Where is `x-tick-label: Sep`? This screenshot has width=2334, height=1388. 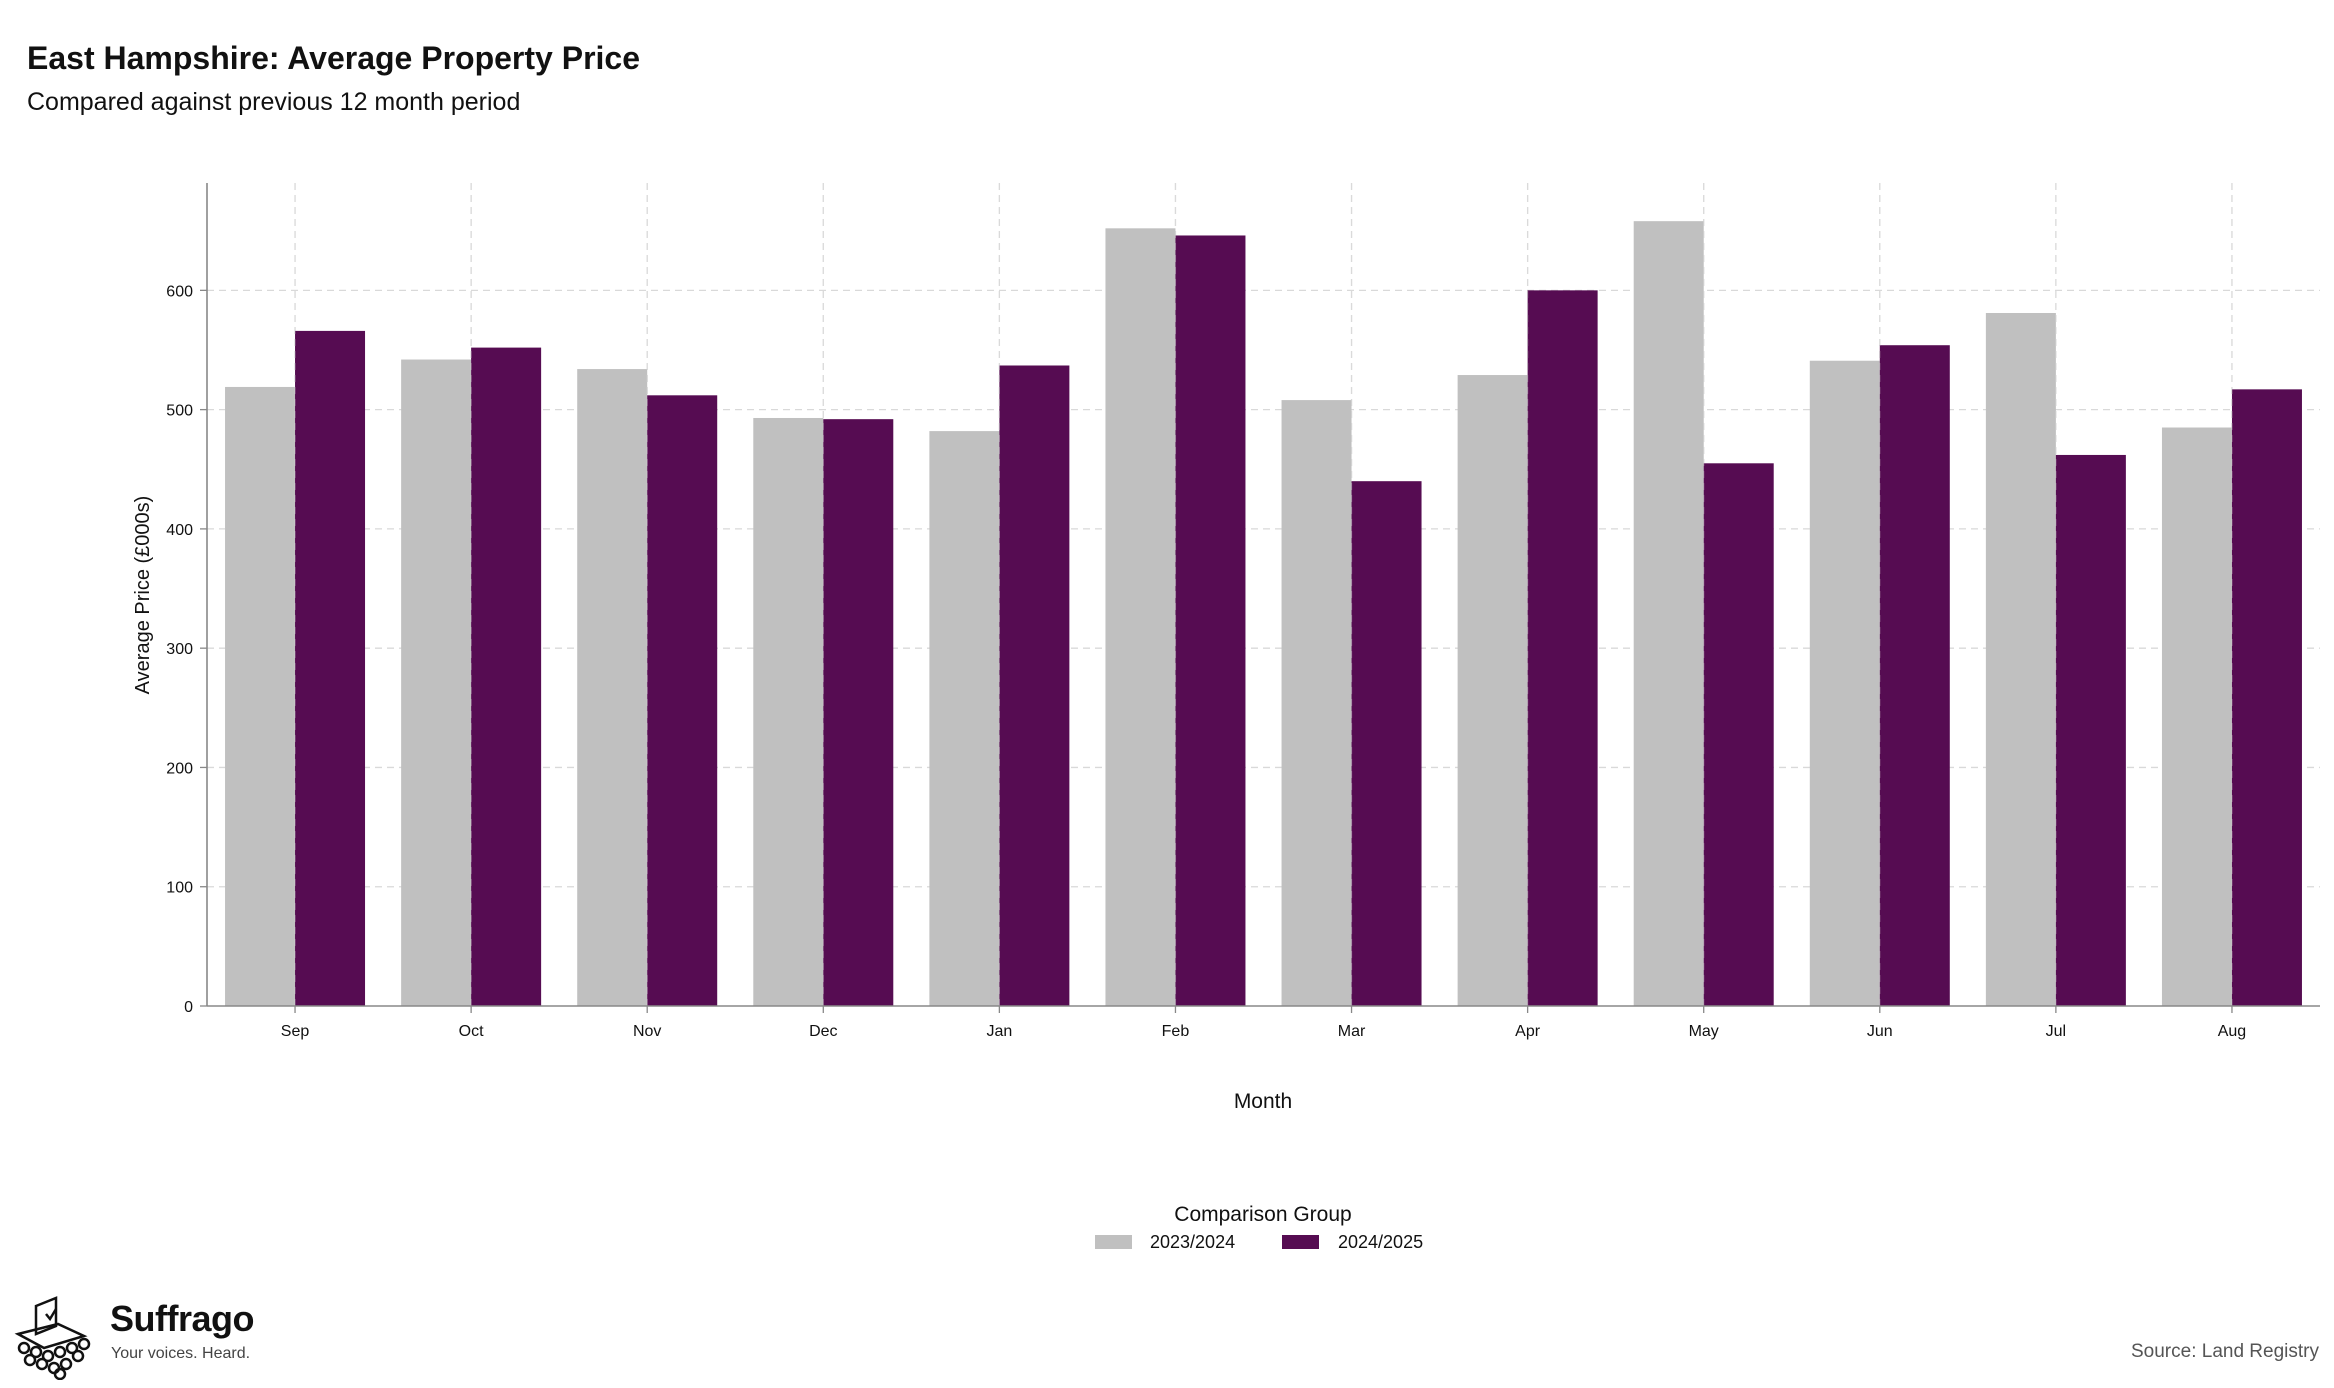
x-tick-label: Sep is located at coordinates (295, 1031).